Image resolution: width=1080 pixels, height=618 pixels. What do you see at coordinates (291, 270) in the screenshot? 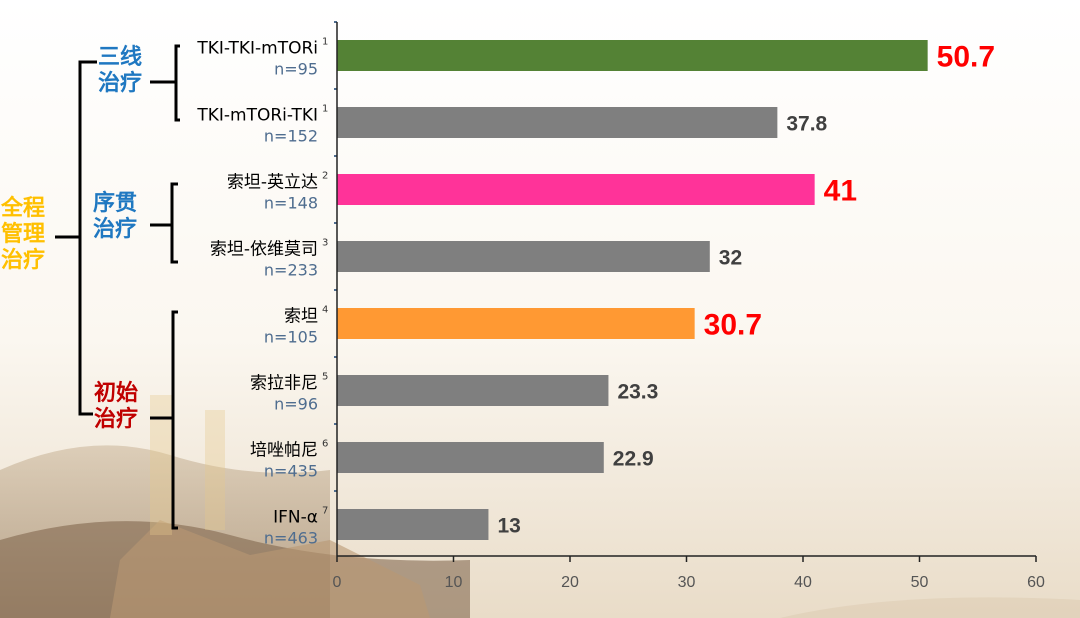
I see `category-n-label: n=233` at bounding box center [291, 270].